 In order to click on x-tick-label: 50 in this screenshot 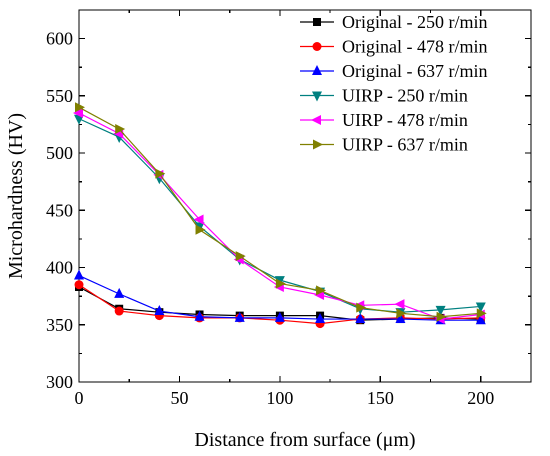, I will do `click(179, 398)`.